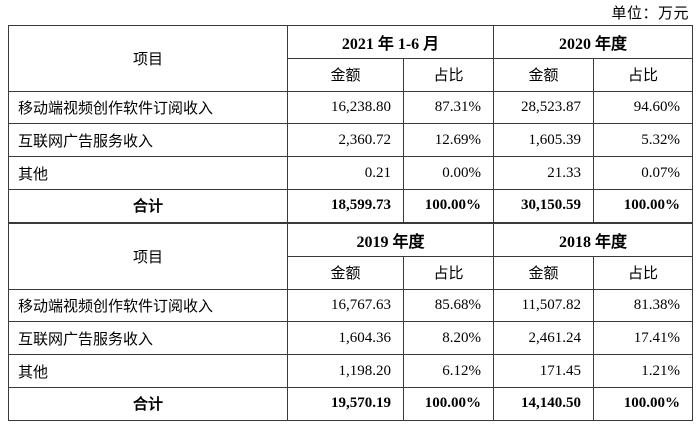 The image size is (700, 430). Describe the element at coordinates (345, 173) in the screenshot. I see `amount-cell: 0.21` at that location.